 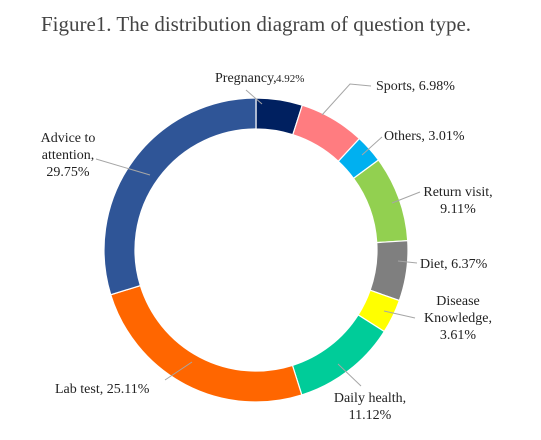 What do you see at coordinates (458, 209) in the screenshot?
I see `slice-label-line: 9.11%` at bounding box center [458, 209].